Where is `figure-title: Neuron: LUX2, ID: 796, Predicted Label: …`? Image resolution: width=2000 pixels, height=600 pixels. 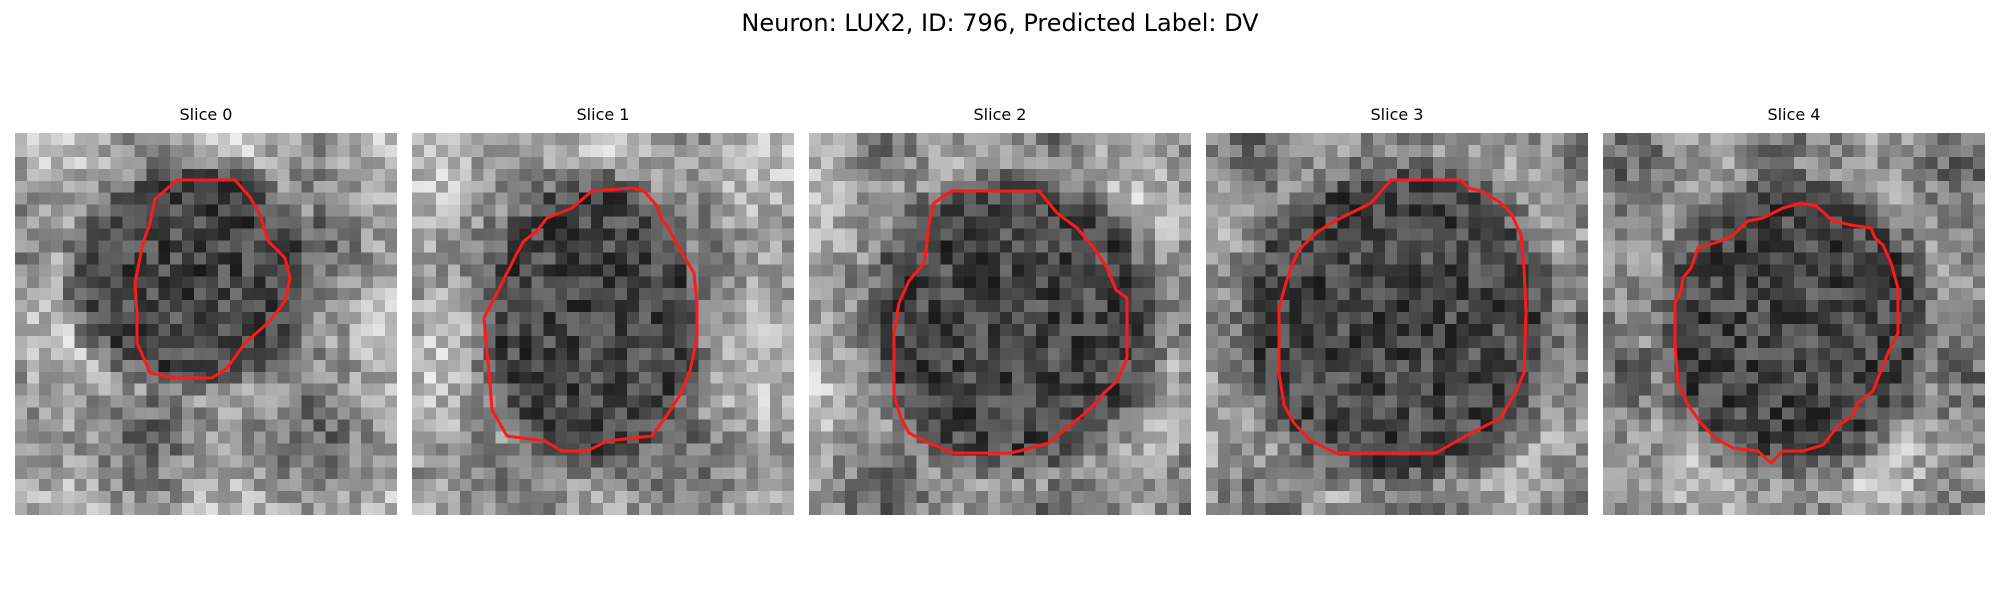
figure-title: Neuron: LUX2, ID: 796, Predicted Label: … is located at coordinates (1000, 23).